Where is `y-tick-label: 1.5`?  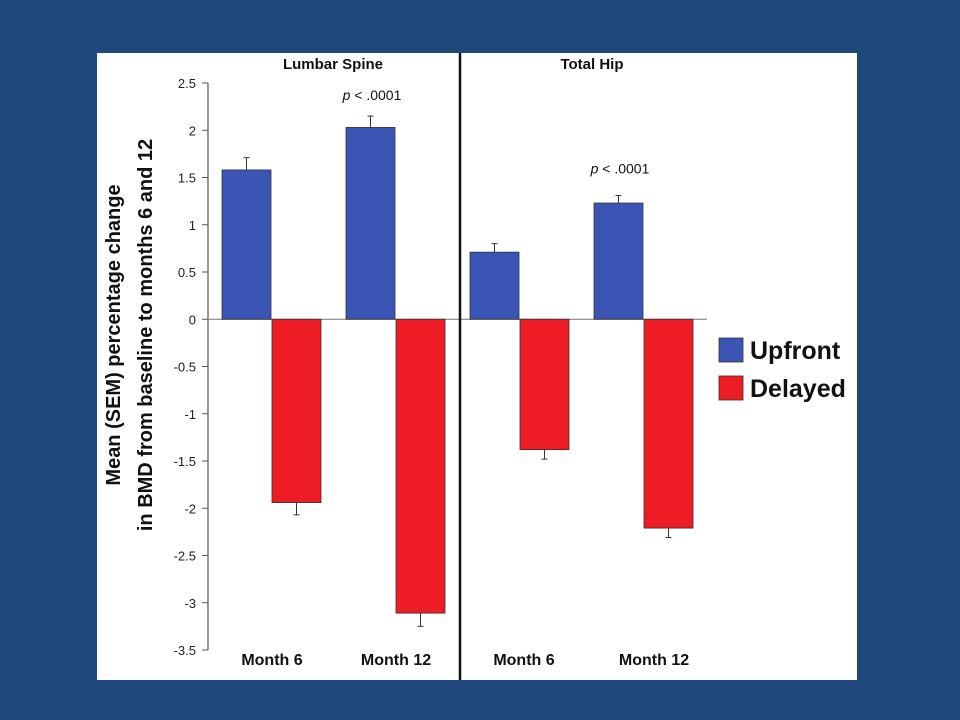
y-tick-label: 1.5 is located at coordinates (187, 178).